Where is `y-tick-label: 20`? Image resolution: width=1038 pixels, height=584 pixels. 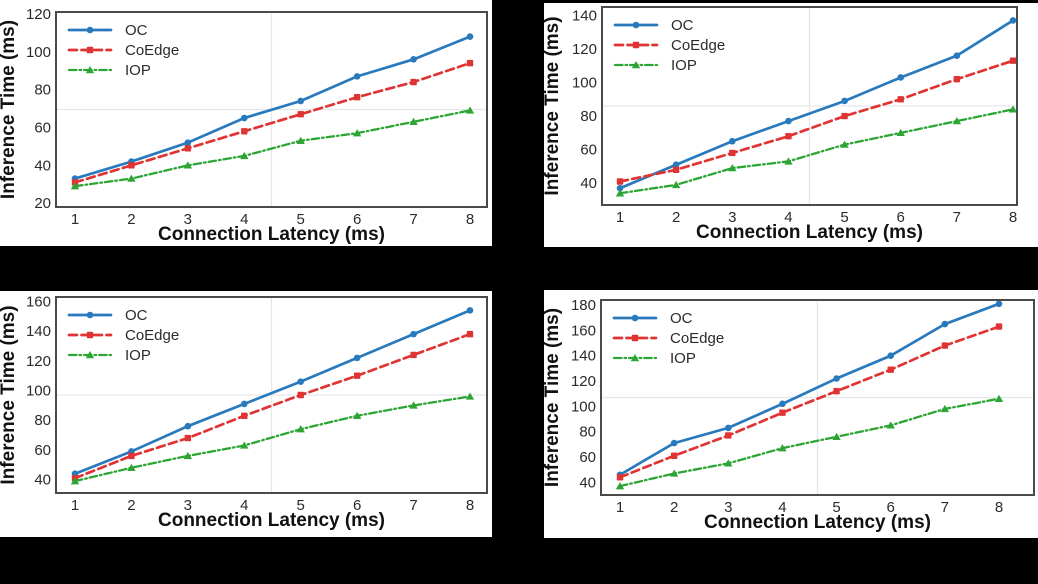 y-tick-label: 20 is located at coordinates (42, 203).